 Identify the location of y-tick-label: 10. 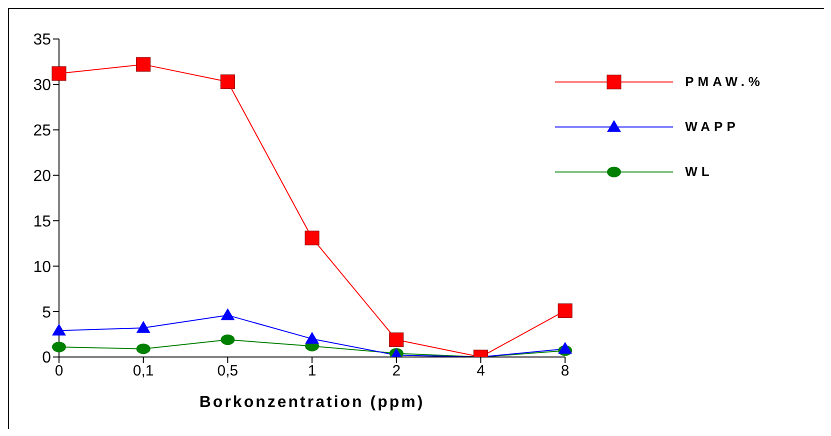
(42, 267).